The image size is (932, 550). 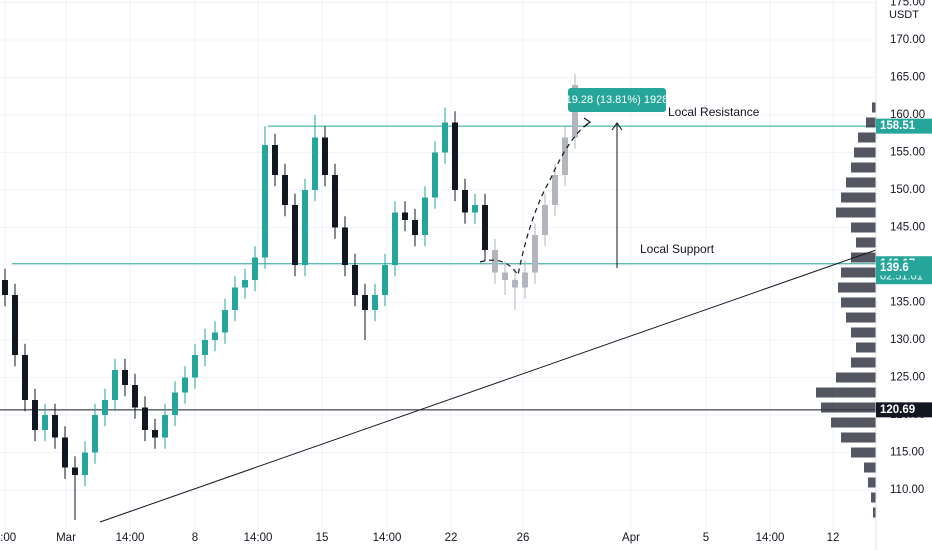 I want to click on x-tick-label: 8, so click(x=195, y=538).